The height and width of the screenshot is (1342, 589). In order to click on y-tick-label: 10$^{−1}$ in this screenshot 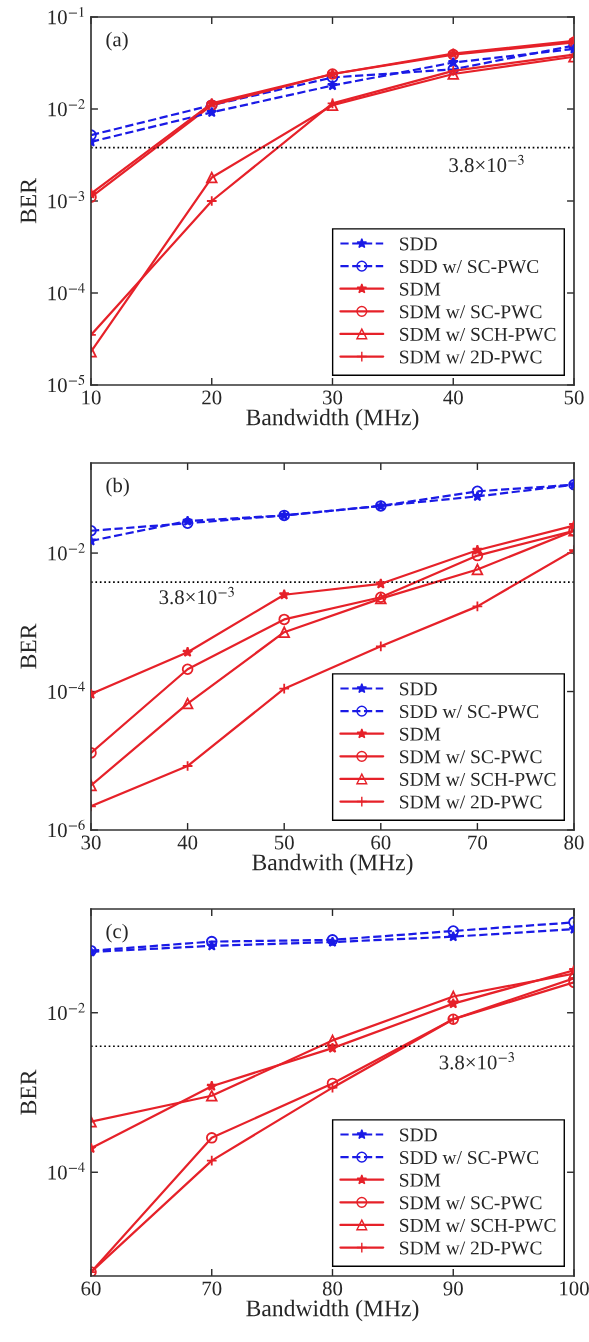, I will do `click(66, 15)`.